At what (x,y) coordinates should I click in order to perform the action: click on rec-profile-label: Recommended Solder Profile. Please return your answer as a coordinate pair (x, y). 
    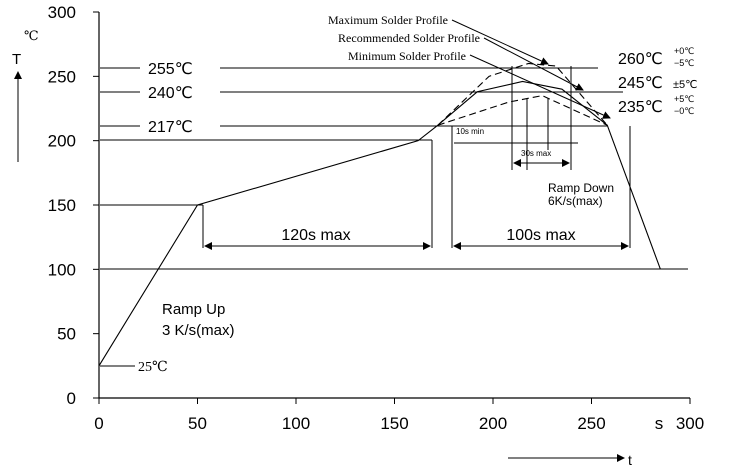
    Looking at the image, I should click on (409, 38).